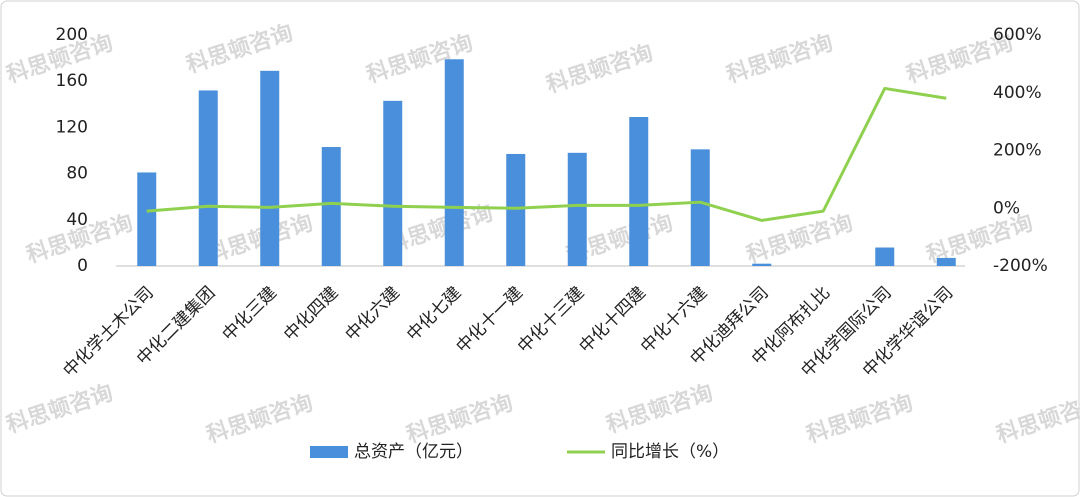 The width and height of the screenshot is (1080, 497). Describe the element at coordinates (329, 452) in the screenshot. I see `legend-swatch` at that location.